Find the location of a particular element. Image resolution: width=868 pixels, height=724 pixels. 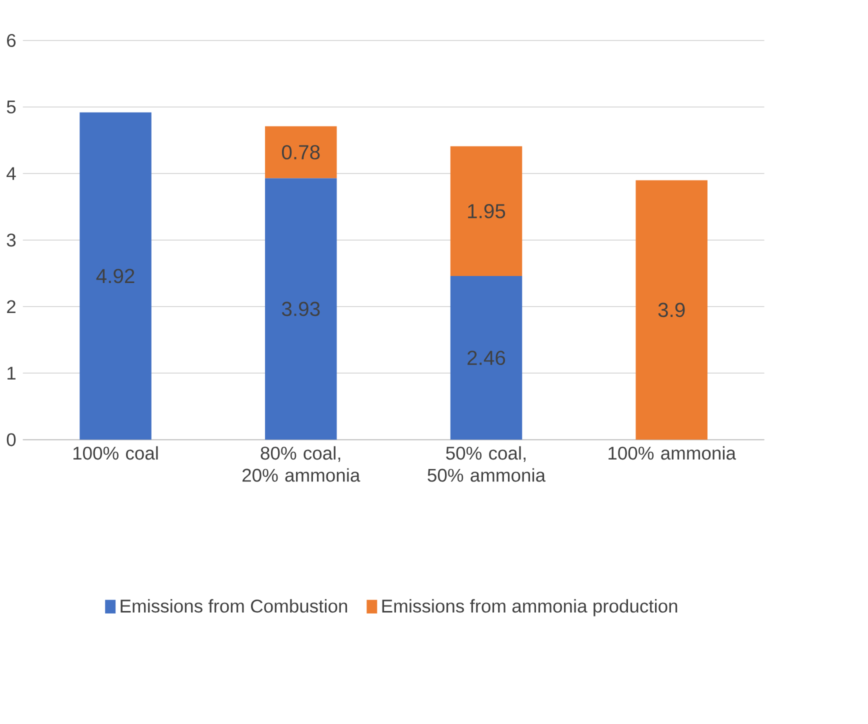

x-tick-label: 80% coal, 20% ammonia is located at coordinates (301, 464).